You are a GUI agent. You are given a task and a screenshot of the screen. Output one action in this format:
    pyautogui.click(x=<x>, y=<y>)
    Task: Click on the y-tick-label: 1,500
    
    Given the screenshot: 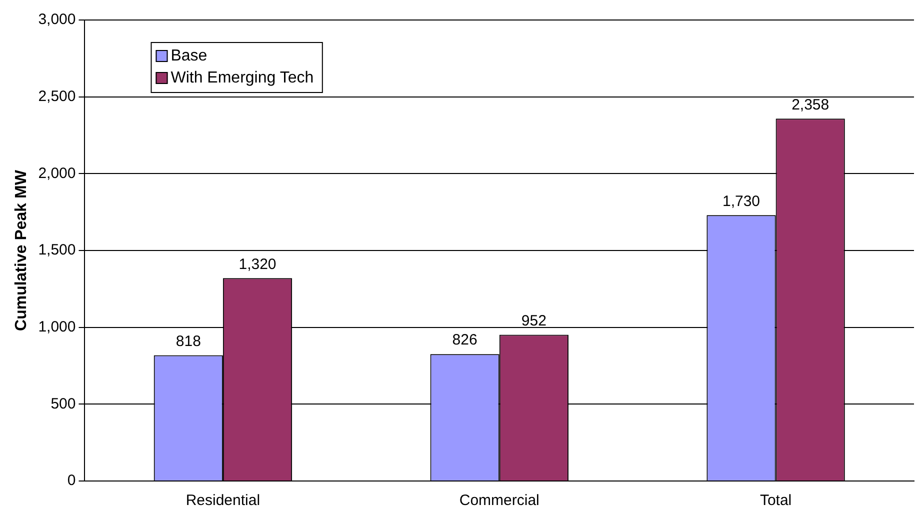 What is the action you would take?
    pyautogui.click(x=57, y=250)
    